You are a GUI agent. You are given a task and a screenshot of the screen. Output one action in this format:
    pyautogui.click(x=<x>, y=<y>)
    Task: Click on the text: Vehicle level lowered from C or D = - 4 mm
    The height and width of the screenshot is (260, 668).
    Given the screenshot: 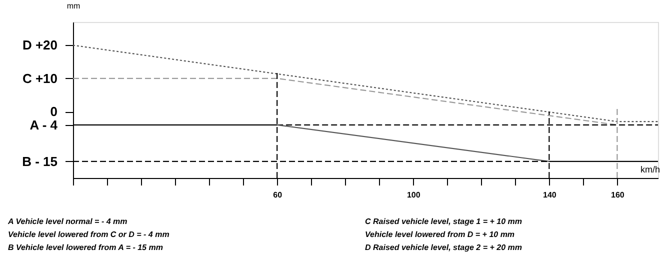 What is the action you would take?
    pyautogui.click(x=89, y=234)
    